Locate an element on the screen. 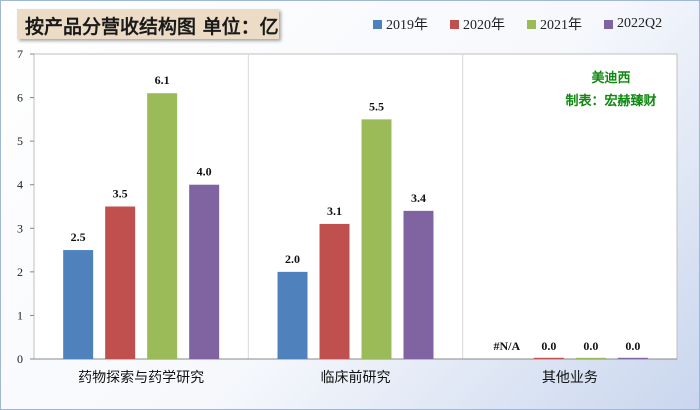 The image size is (700, 410). data-label: 3.1 is located at coordinates (334, 211).